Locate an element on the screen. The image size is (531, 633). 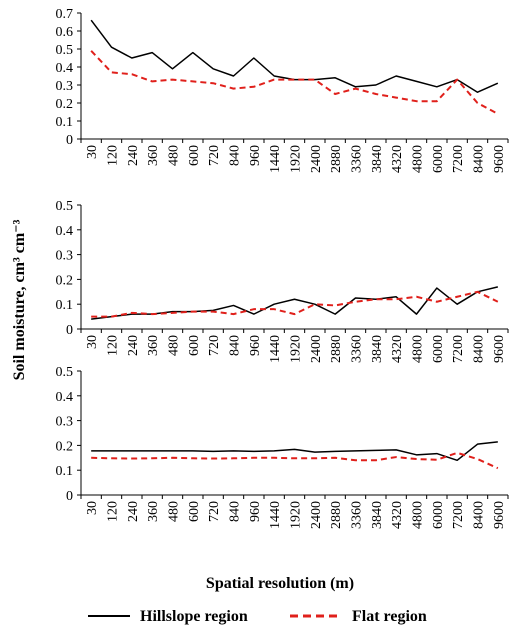
y-tick-label: 0.6 is located at coordinates (65, 32).